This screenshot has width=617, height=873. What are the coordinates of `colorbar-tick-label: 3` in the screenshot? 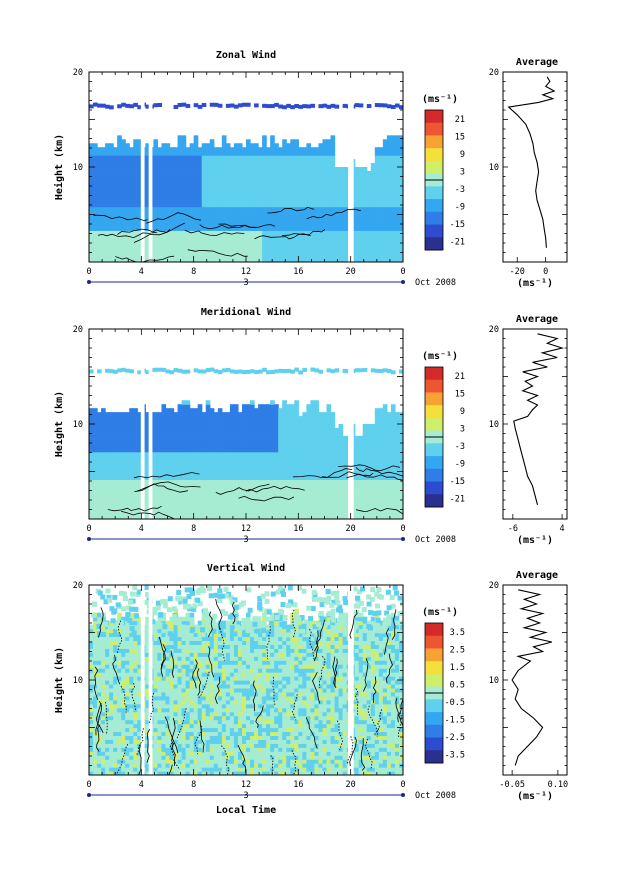 It's located at (462, 429).